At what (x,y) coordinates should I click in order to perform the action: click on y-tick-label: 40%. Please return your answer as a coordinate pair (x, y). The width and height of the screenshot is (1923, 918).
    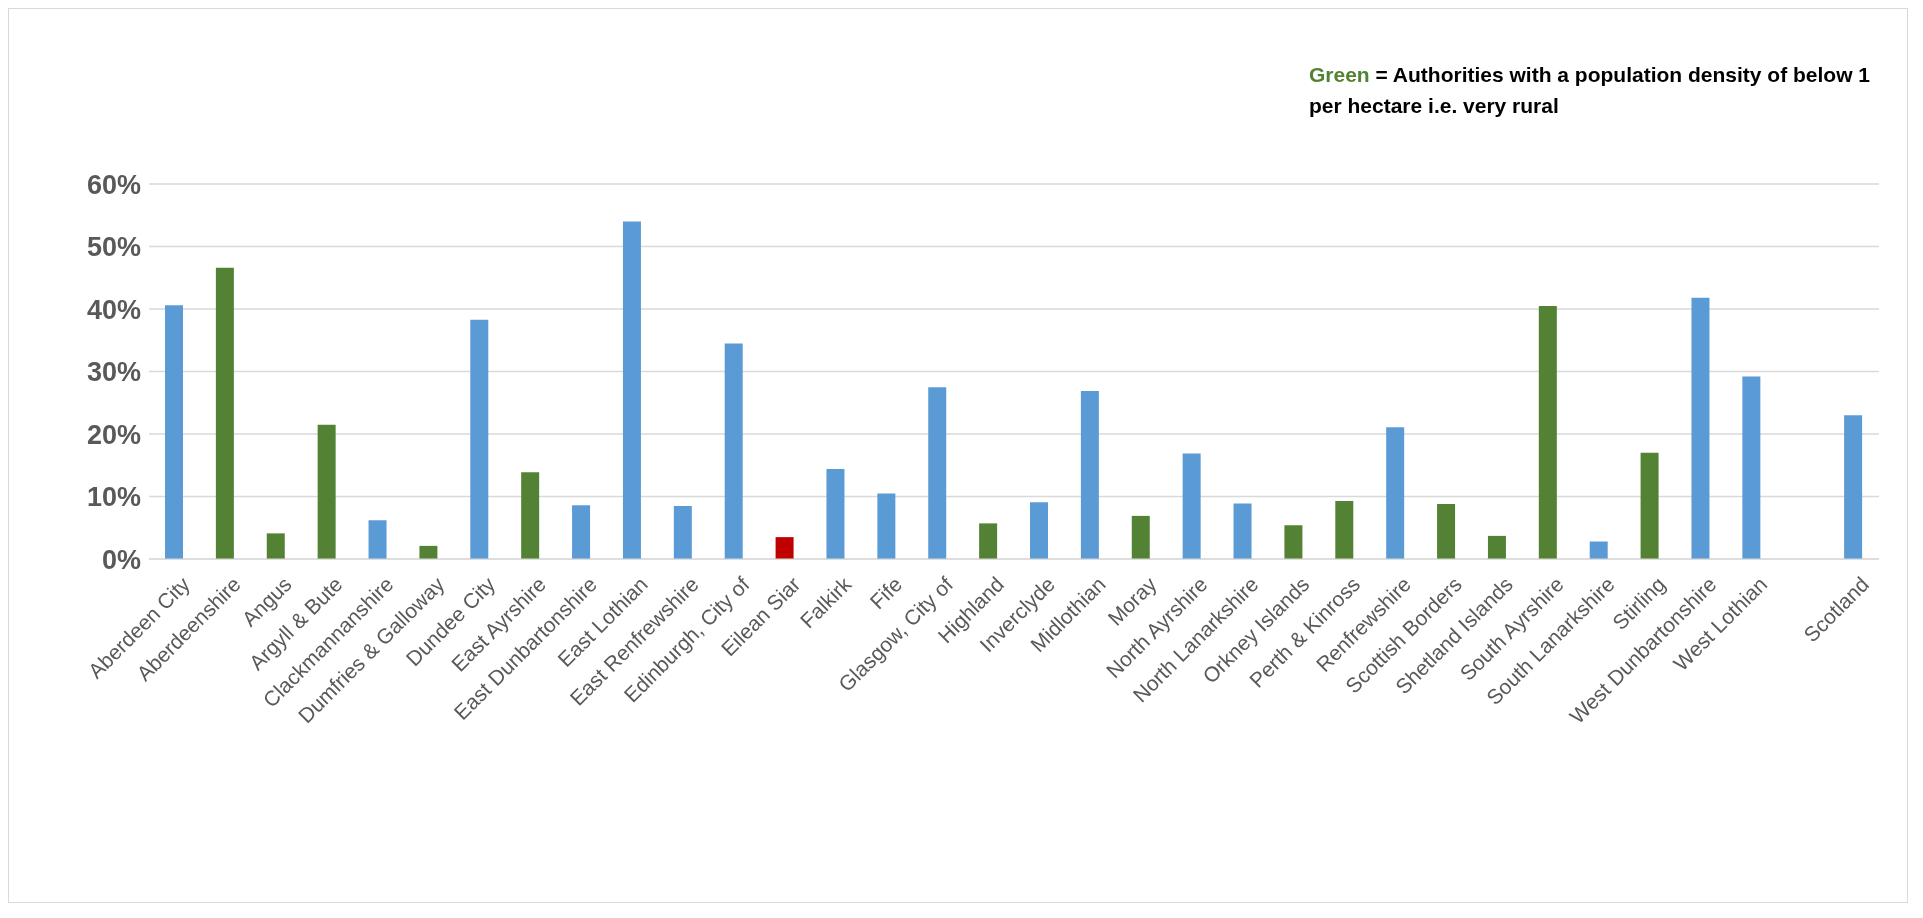
    Looking at the image, I should click on (113, 309).